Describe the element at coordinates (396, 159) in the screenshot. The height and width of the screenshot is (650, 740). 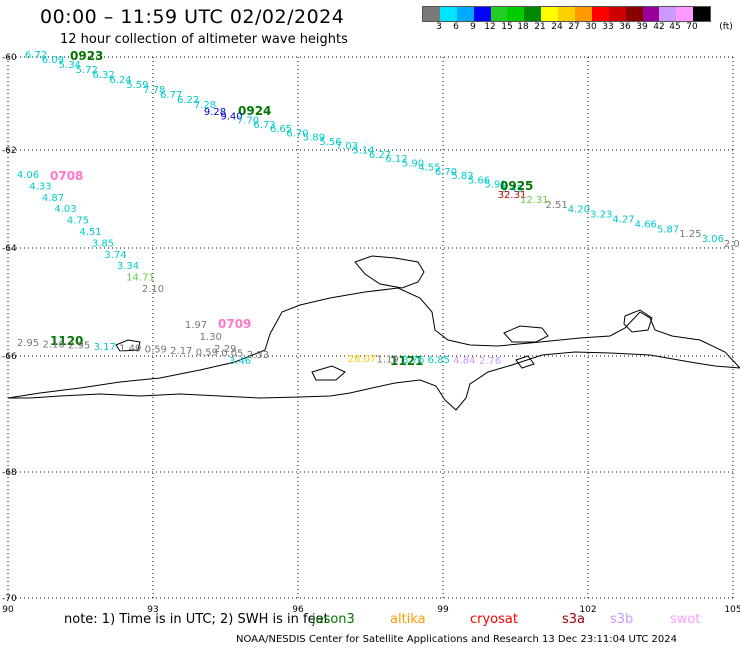
I see `wave-height-value: 6.12` at that location.